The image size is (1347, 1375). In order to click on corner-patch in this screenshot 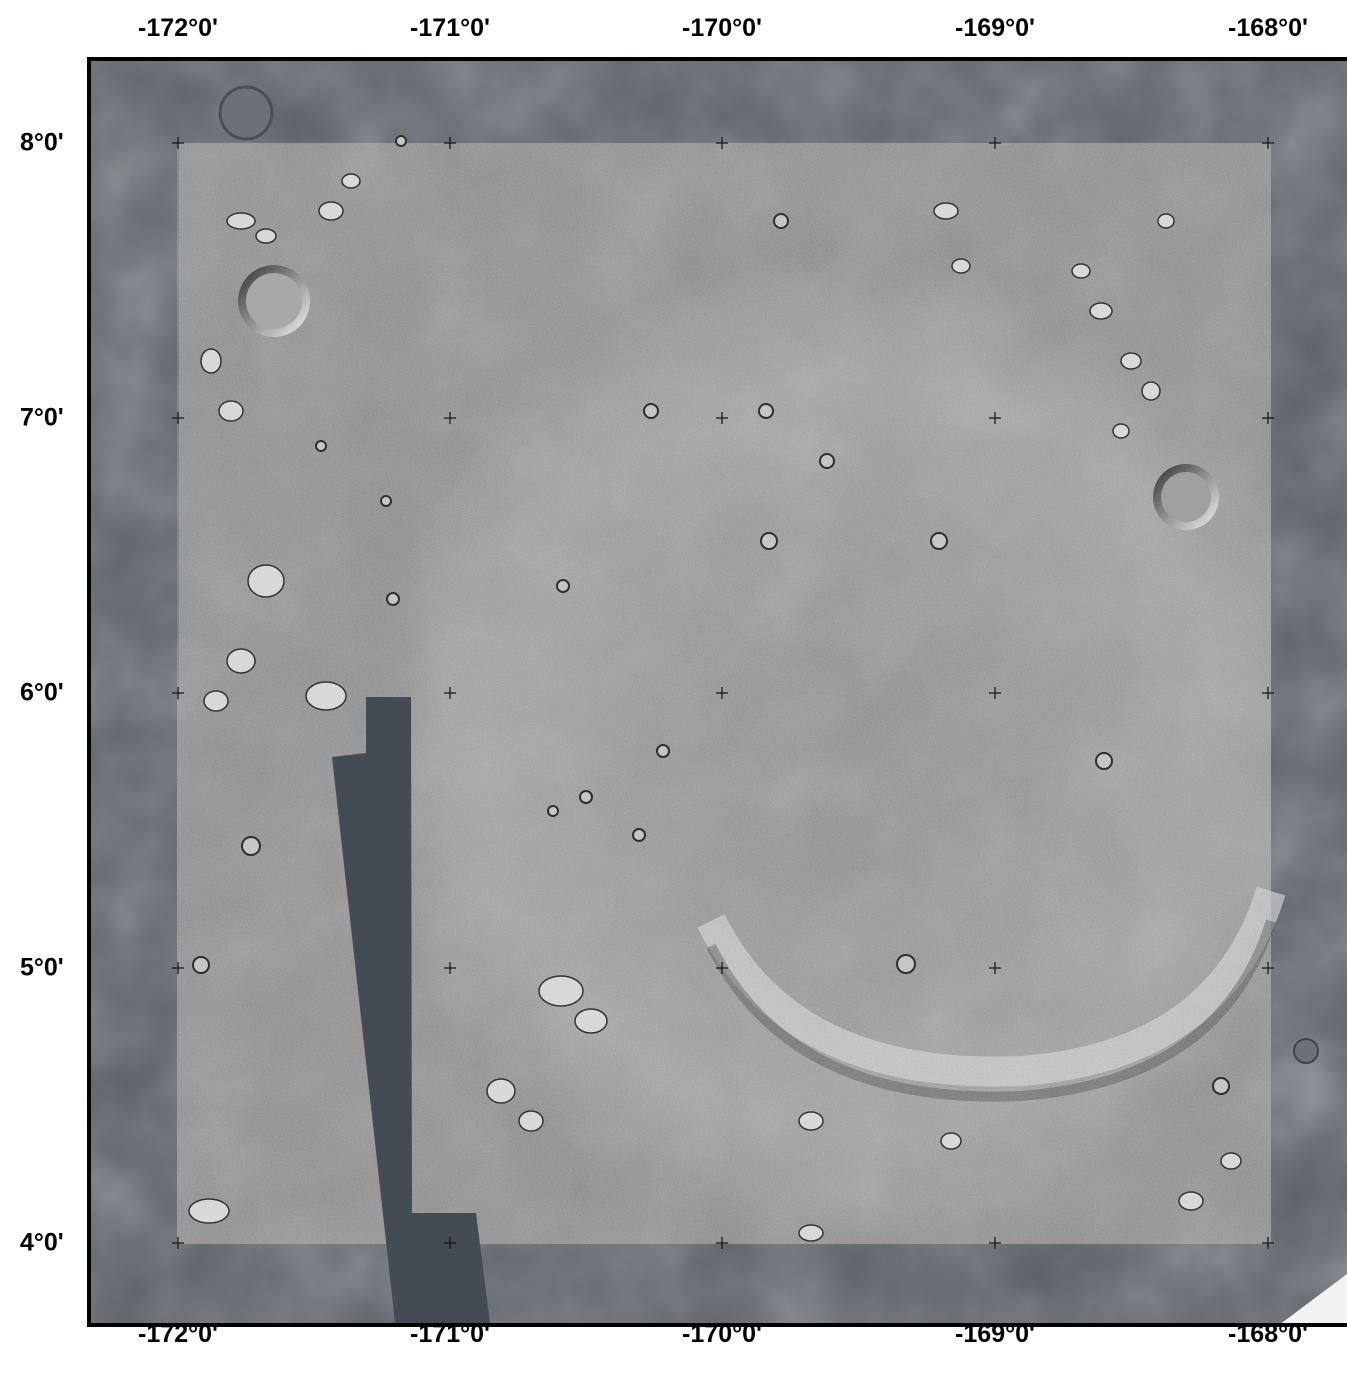, I will do `click(1314, 1298)`.